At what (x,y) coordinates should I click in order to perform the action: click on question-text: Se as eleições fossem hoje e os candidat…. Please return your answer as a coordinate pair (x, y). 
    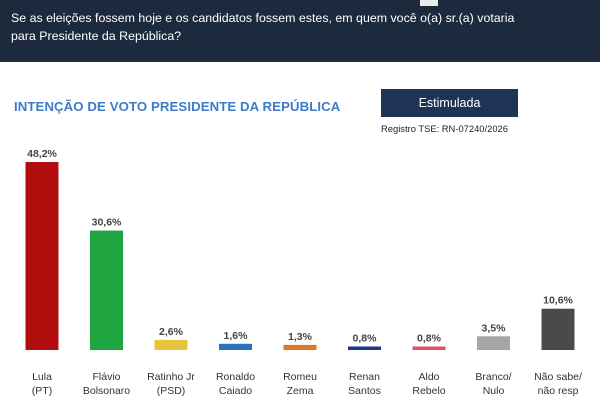
    Looking at the image, I should click on (301, 27).